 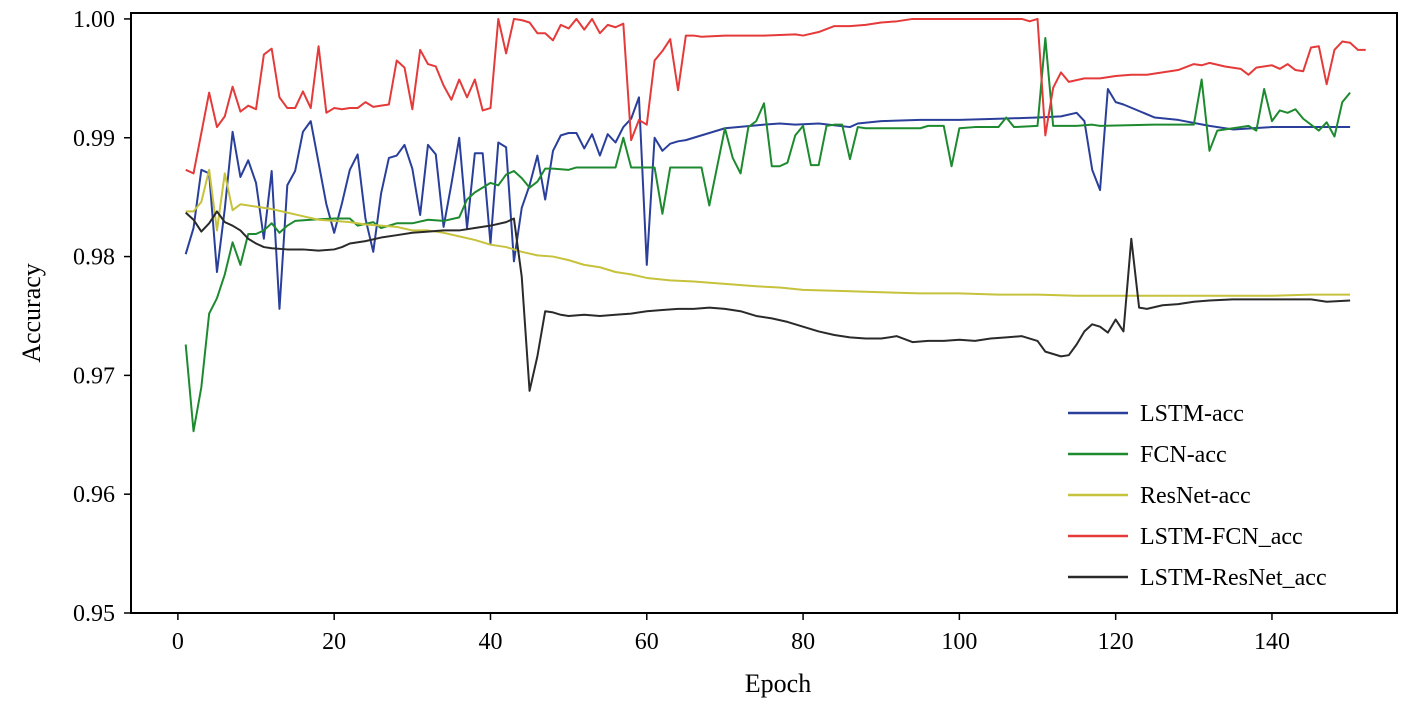 I want to click on x-tick-label: 40, so click(x=490, y=642).